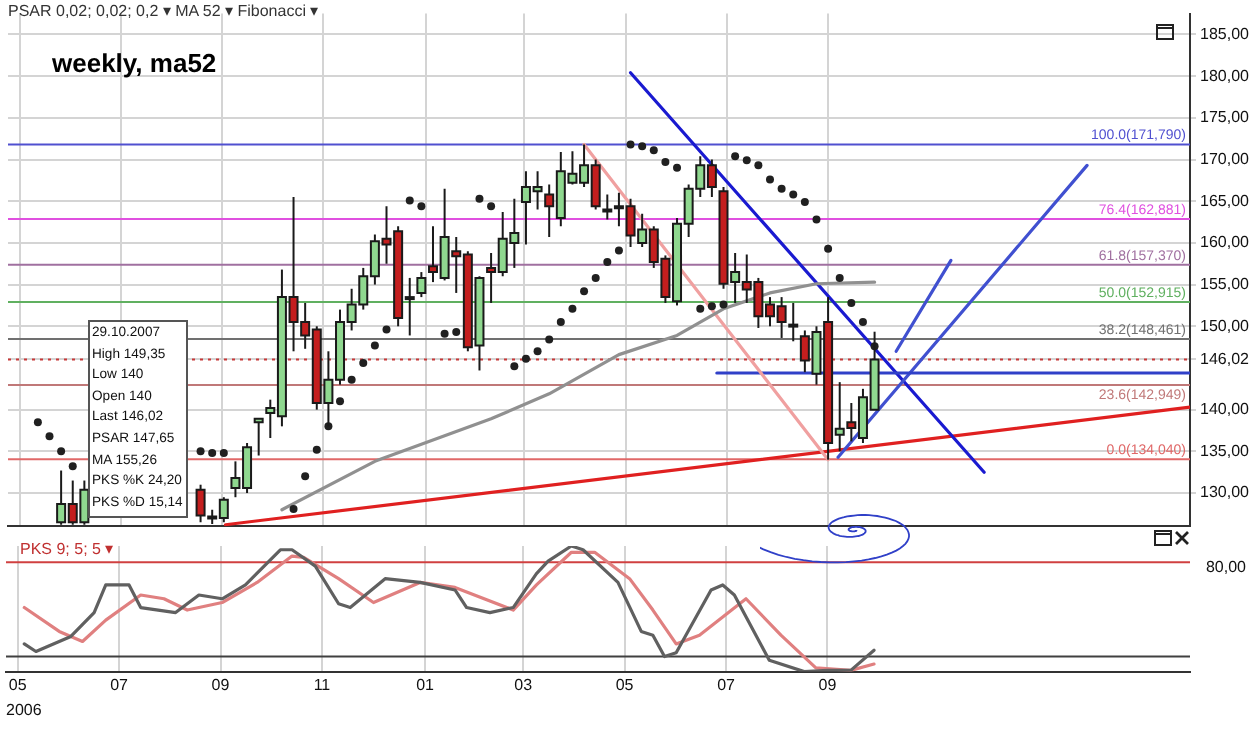 This screenshot has width=1250, height=742. I want to click on y-tick-label: 180,00, so click(1225, 75).